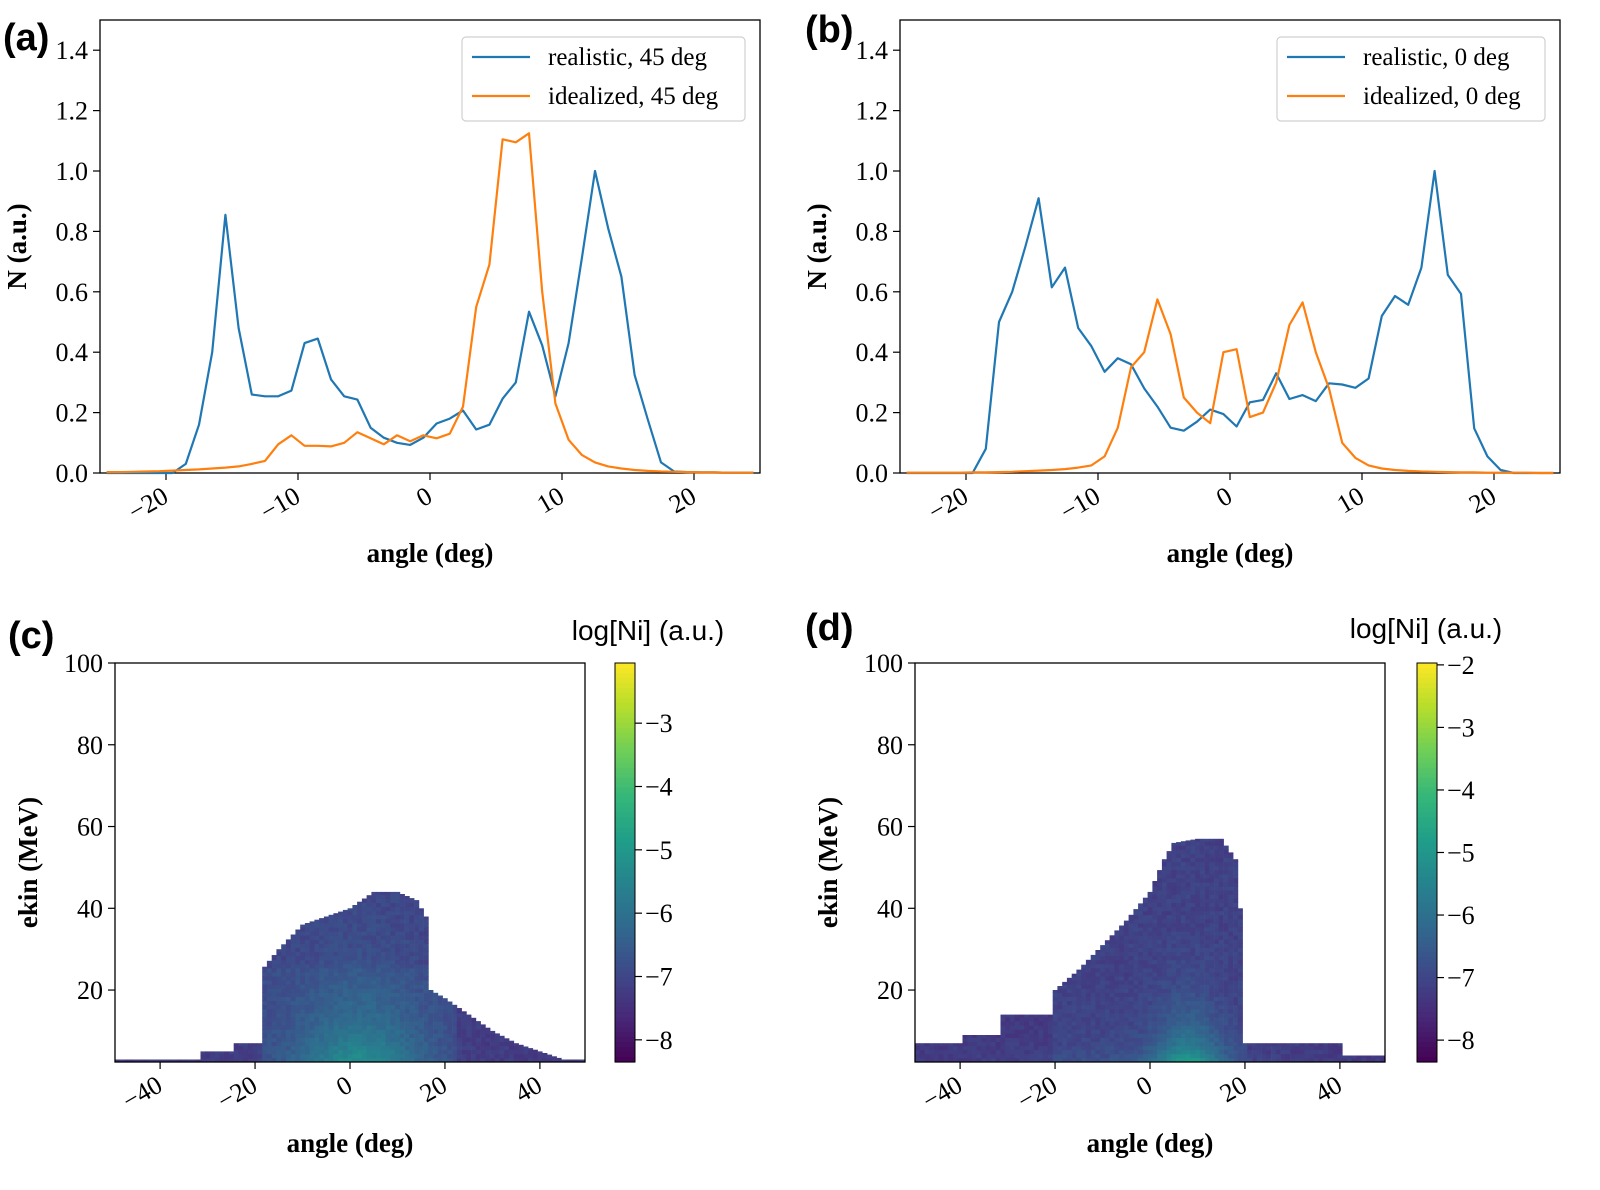 The width and height of the screenshot is (1600, 1190). Describe the element at coordinates (1150, 1143) in the screenshot. I see `x-axis-label: angle (deg)` at that location.